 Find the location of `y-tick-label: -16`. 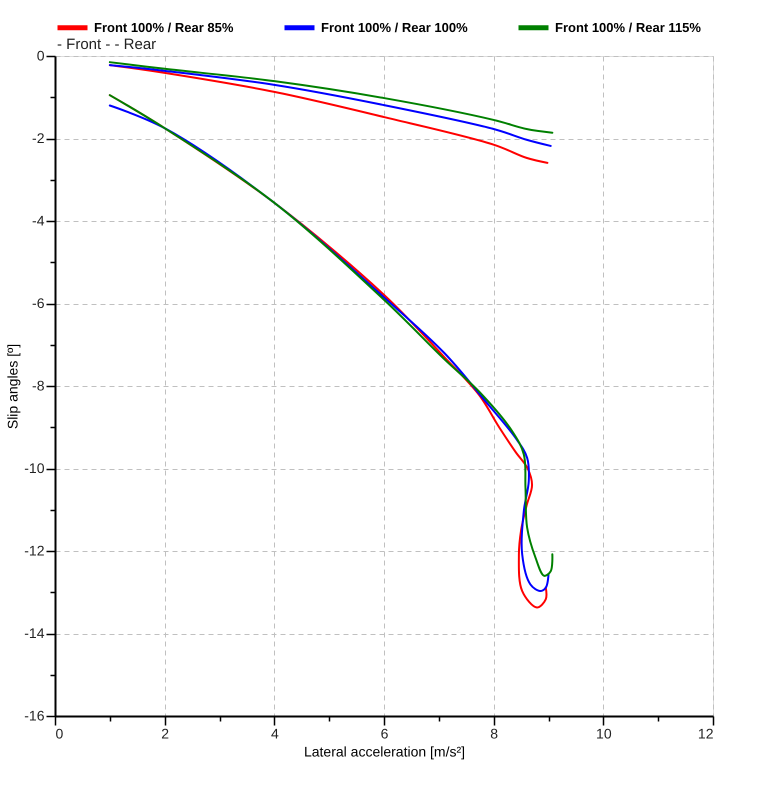

y-tick-label: -16 is located at coordinates (34, 716).